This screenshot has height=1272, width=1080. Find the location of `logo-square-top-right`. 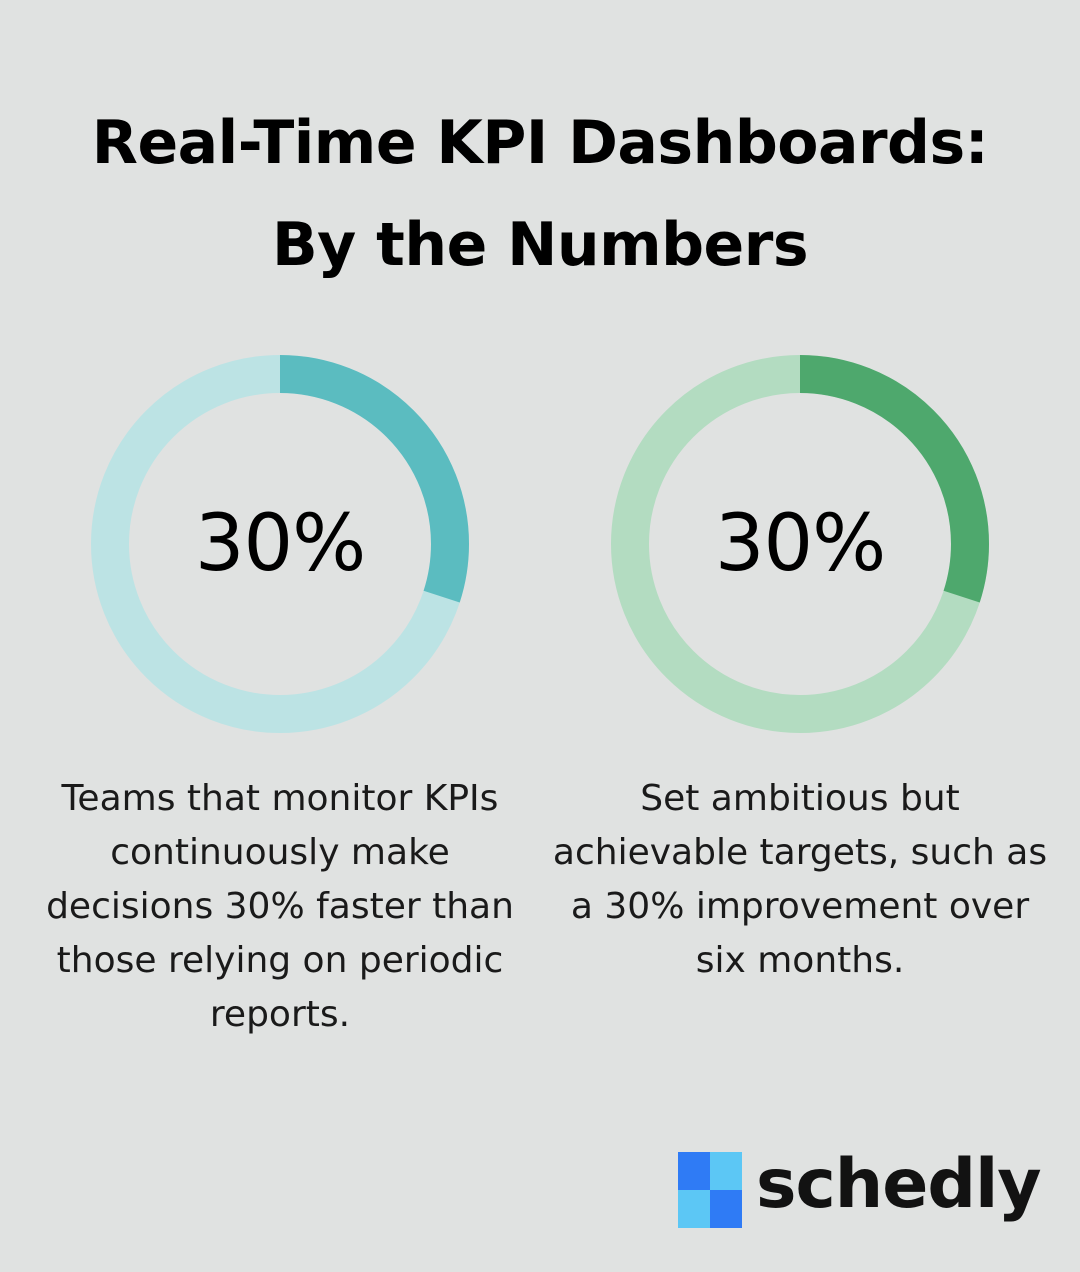

logo-square-top-right is located at coordinates (726, 1171).